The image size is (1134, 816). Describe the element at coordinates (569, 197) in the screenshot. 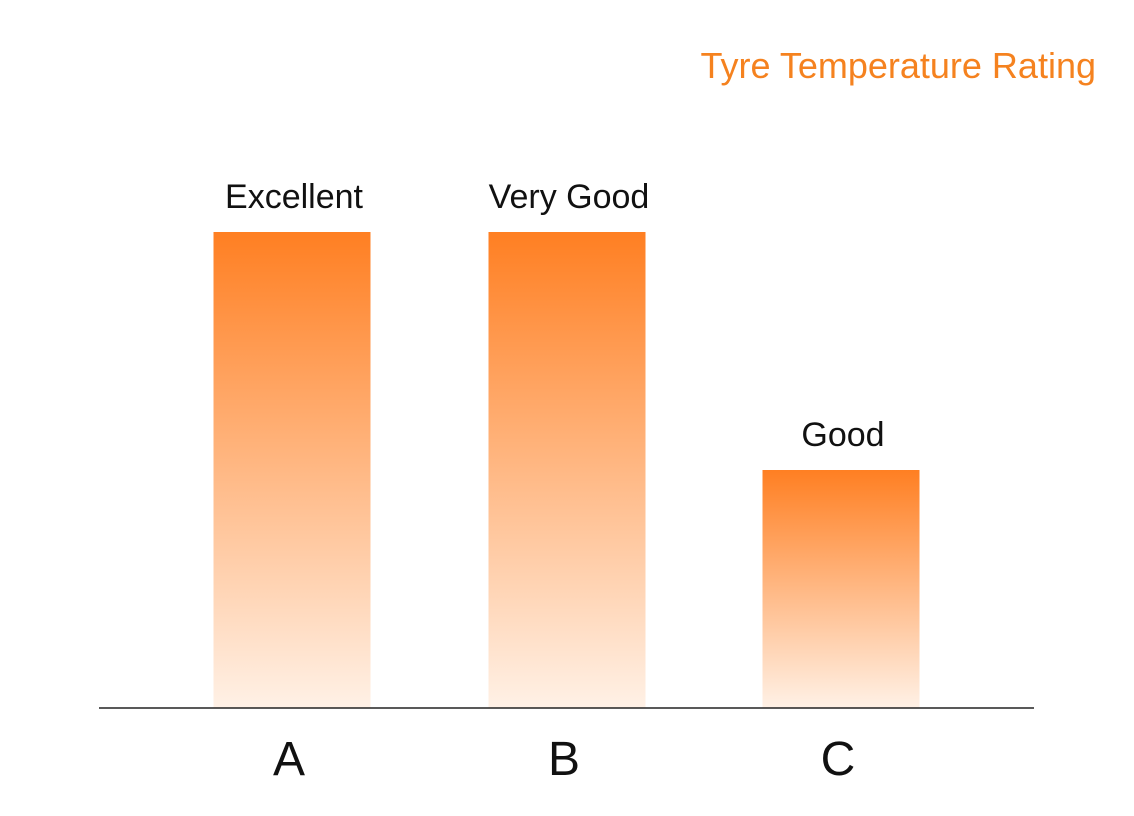

I see `data-label-b: Very Good` at that location.